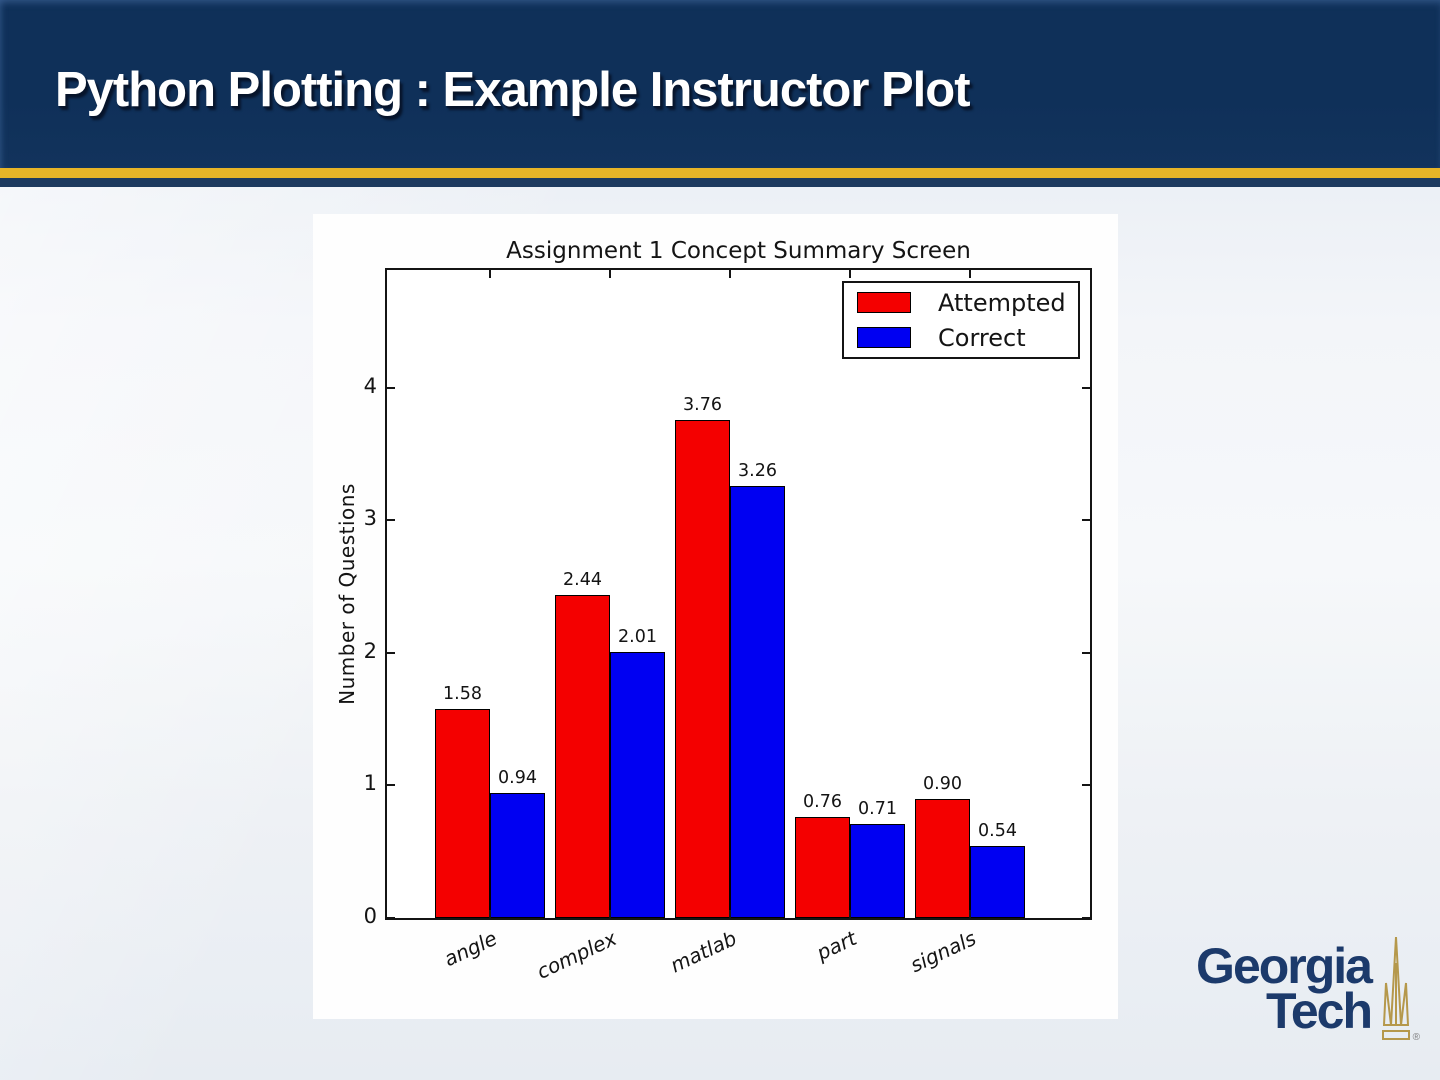  Describe the element at coordinates (942, 858) in the screenshot. I see `bar-attempted-signals` at that location.